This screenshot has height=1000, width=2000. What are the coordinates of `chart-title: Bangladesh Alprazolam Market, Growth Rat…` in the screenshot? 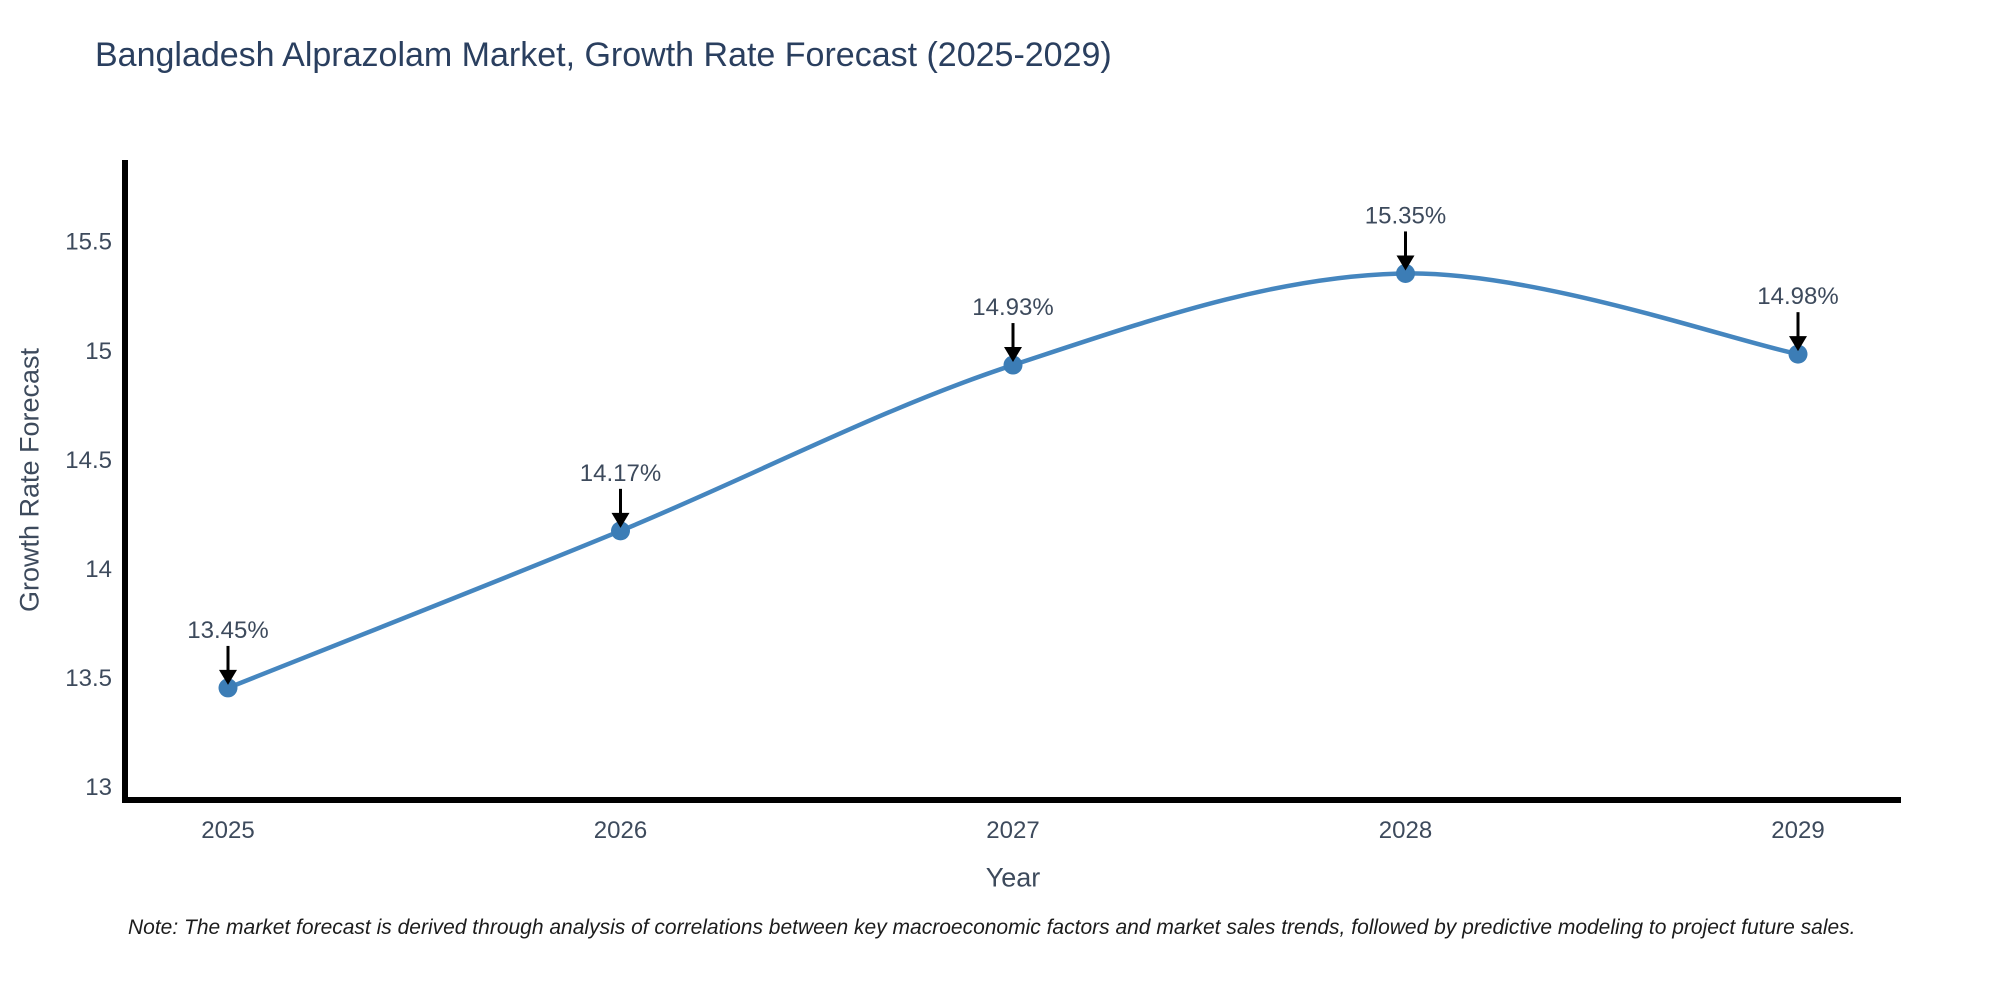 It's located at (603, 55).